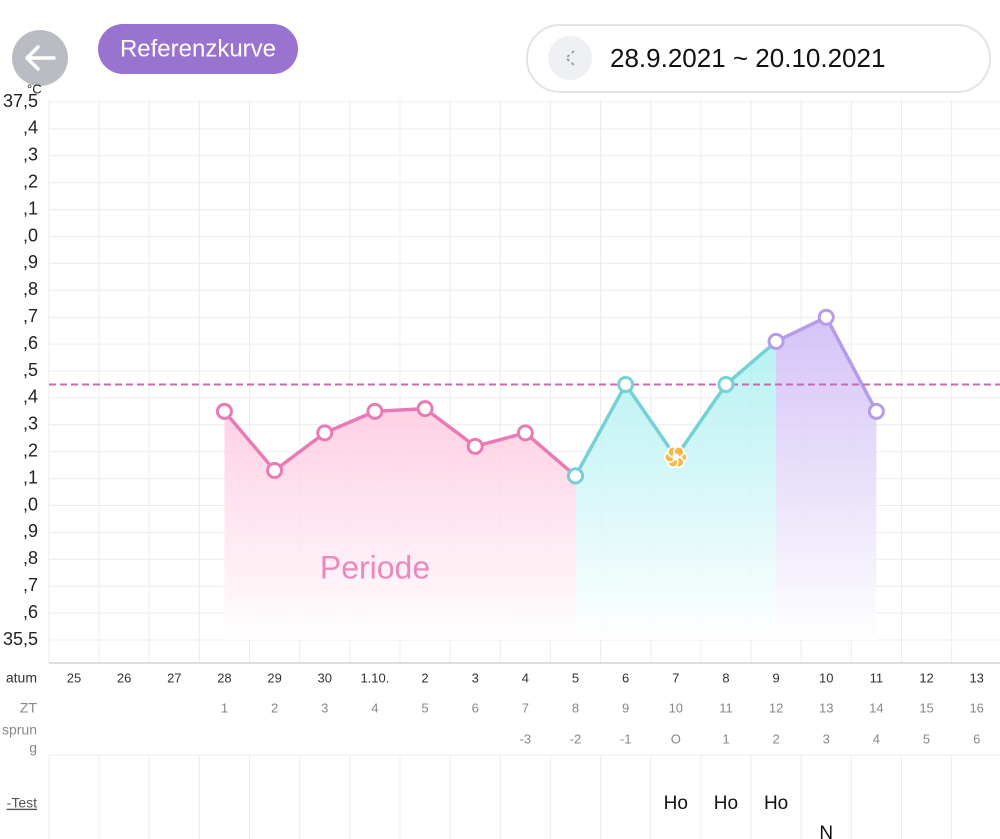  Describe the element at coordinates (526, 738) in the screenshot. I see `sprung-cell: -3` at that location.